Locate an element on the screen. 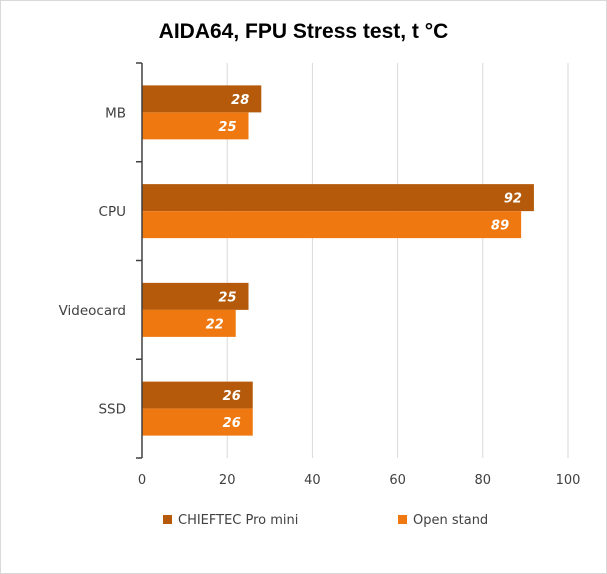 Image resolution: width=607 pixels, height=574 pixels. x-tick-label: 40 is located at coordinates (312, 480).